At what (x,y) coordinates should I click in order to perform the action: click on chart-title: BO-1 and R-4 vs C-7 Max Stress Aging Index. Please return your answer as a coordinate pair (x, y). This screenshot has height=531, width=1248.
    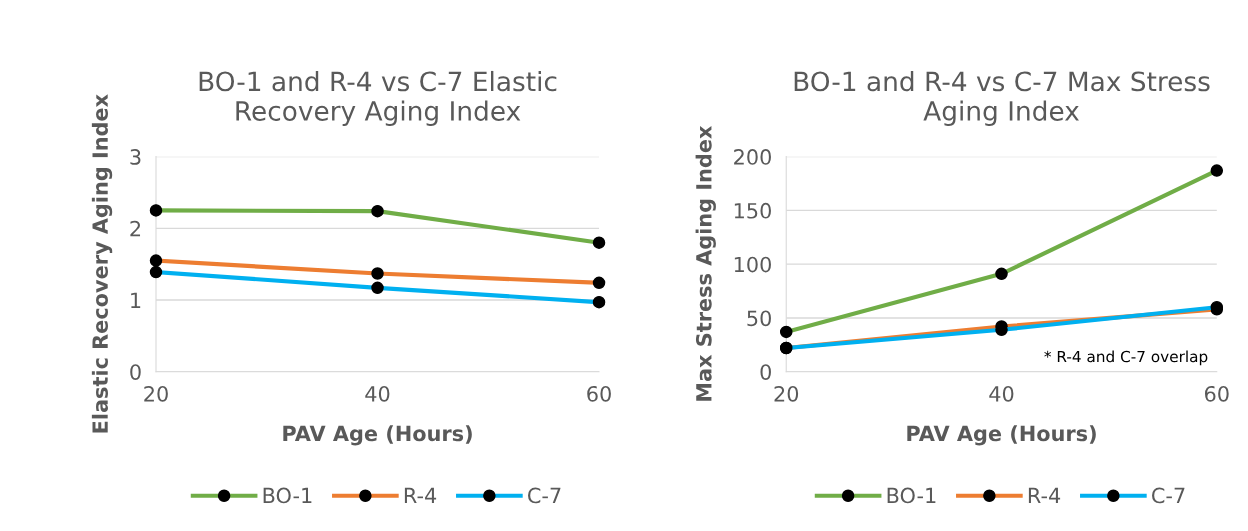
    Looking at the image, I should click on (1002, 98).